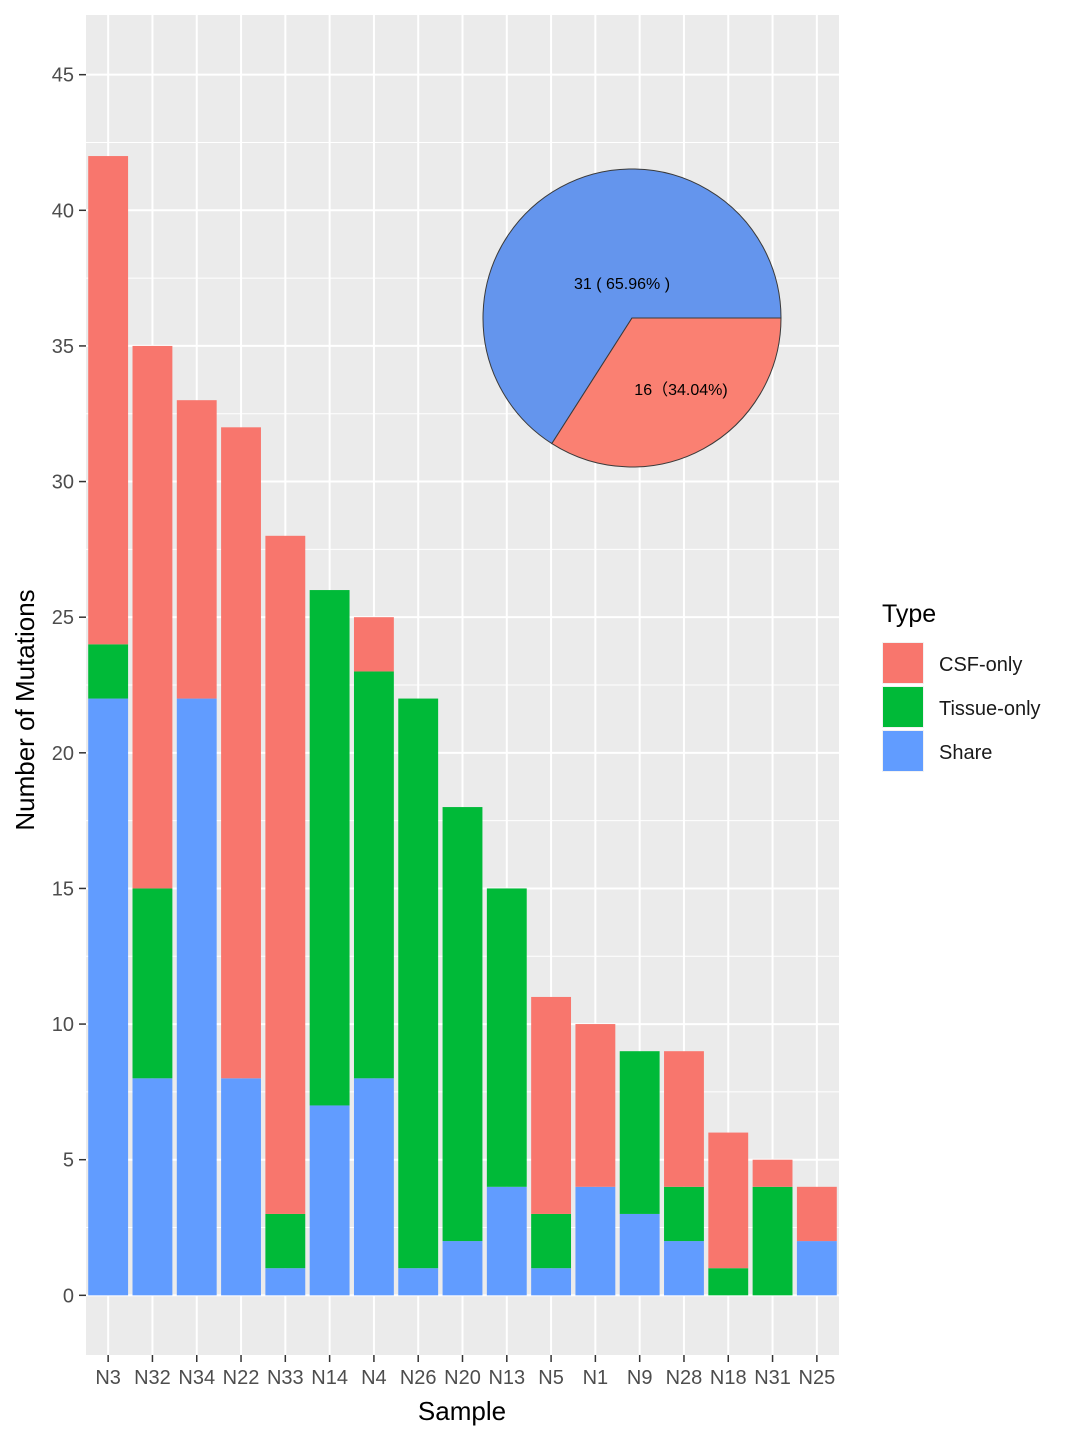 This screenshot has height=1445, width=1080. What do you see at coordinates (506, 1378) in the screenshot?
I see `x-tick-label: N13` at bounding box center [506, 1378].